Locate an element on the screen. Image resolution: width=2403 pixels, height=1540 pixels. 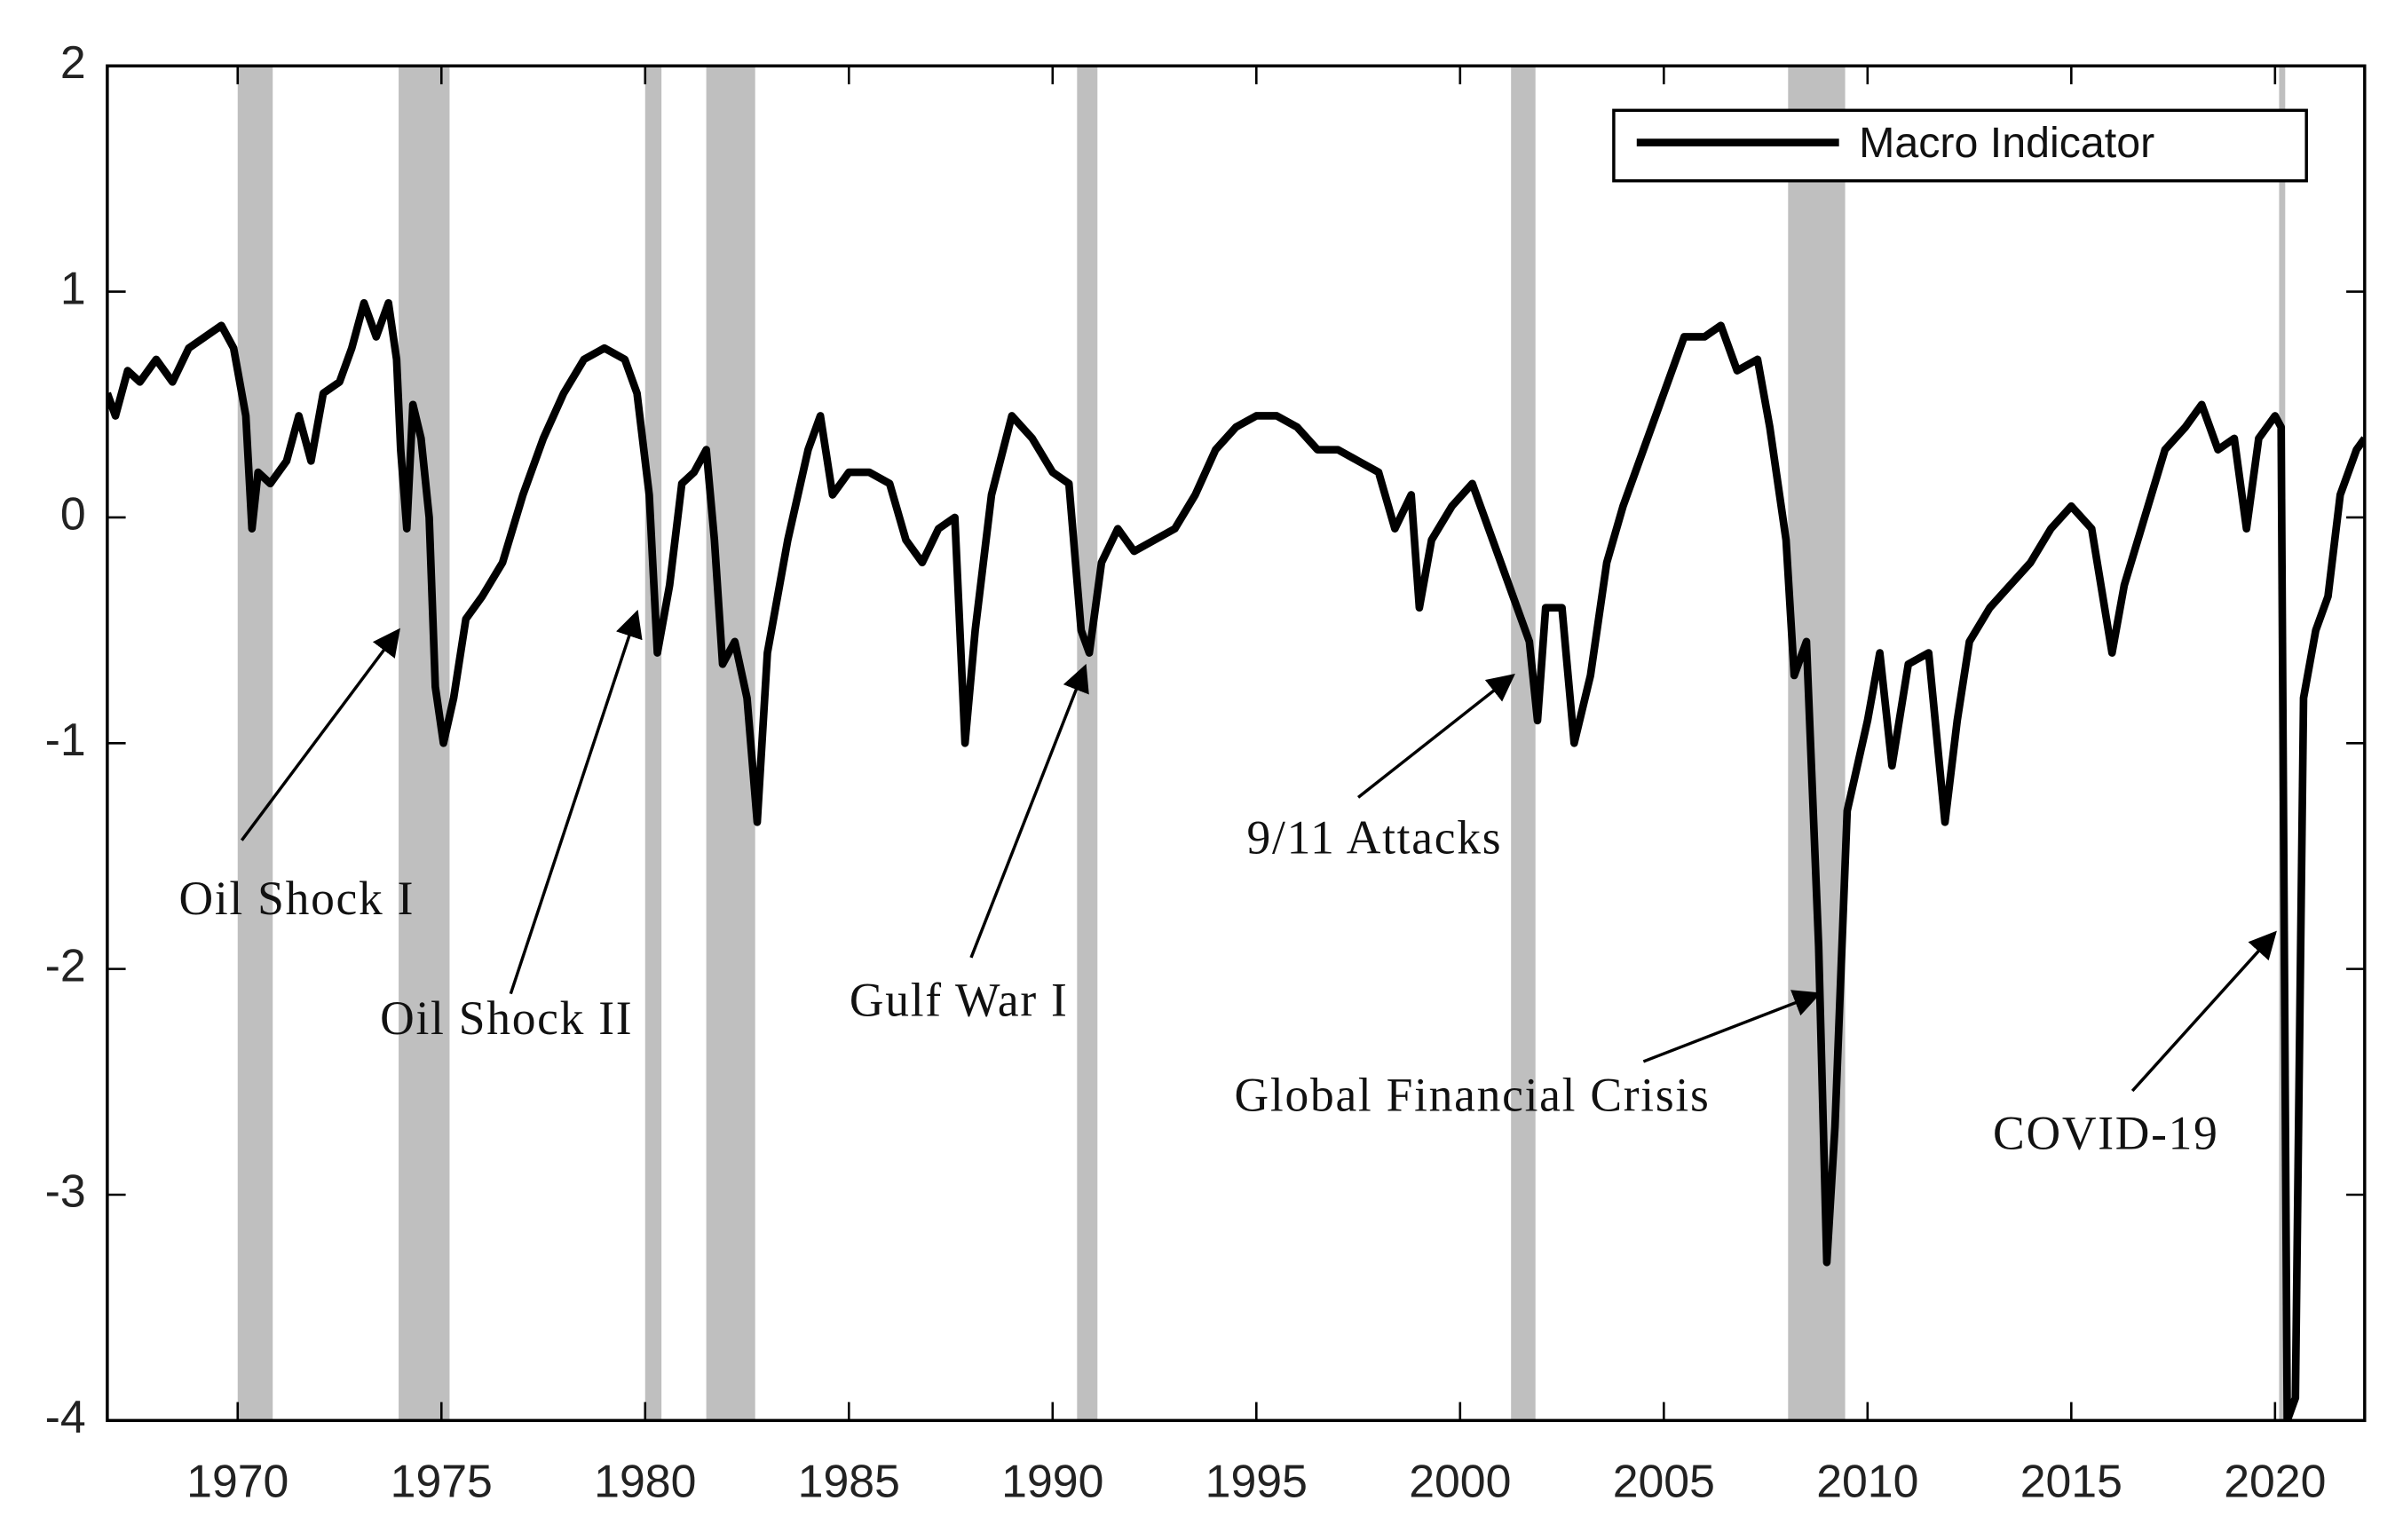
annotation-label: Global Financial Crisis is located at coordinates (1473, 1094).